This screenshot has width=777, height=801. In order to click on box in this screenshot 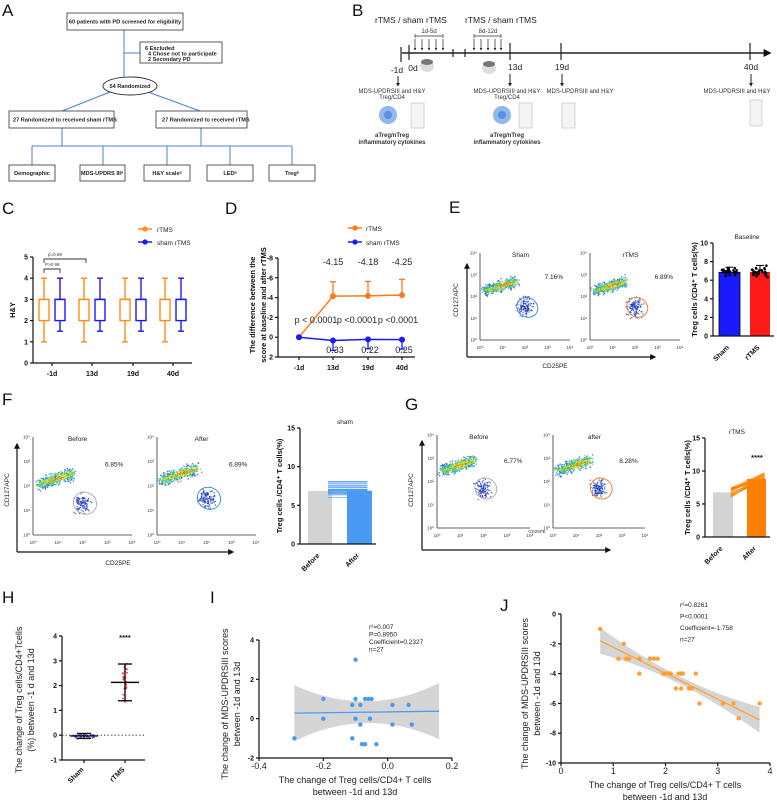, I will do `click(84, 310)`.